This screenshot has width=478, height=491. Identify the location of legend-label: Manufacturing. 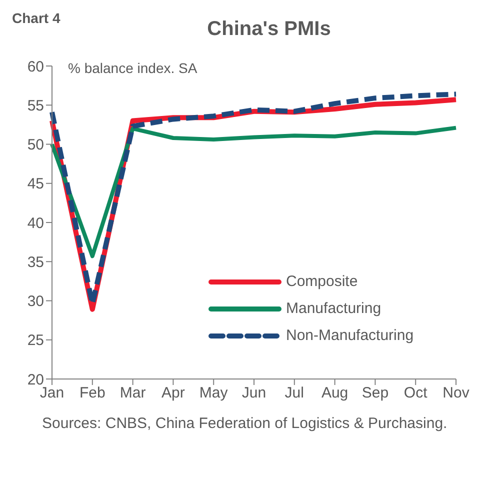
(334, 308).